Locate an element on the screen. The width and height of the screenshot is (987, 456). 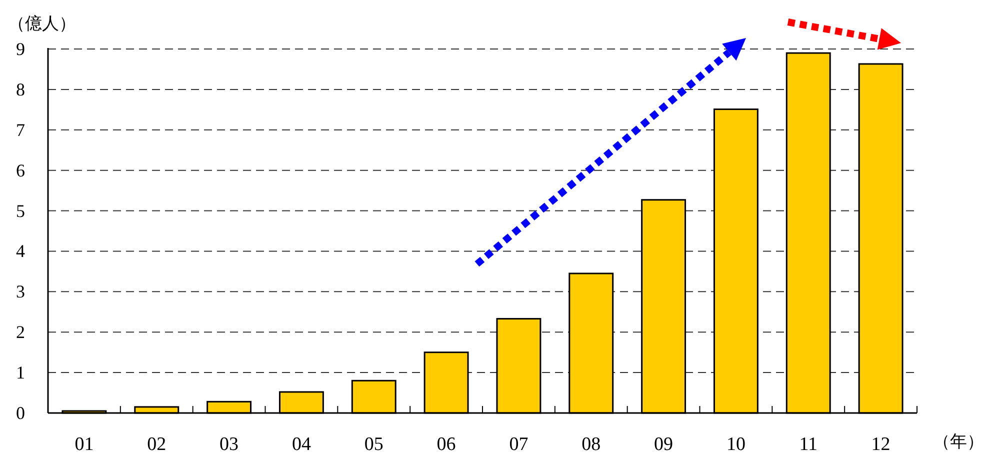
y-tick-label: 8 is located at coordinates (20, 89).